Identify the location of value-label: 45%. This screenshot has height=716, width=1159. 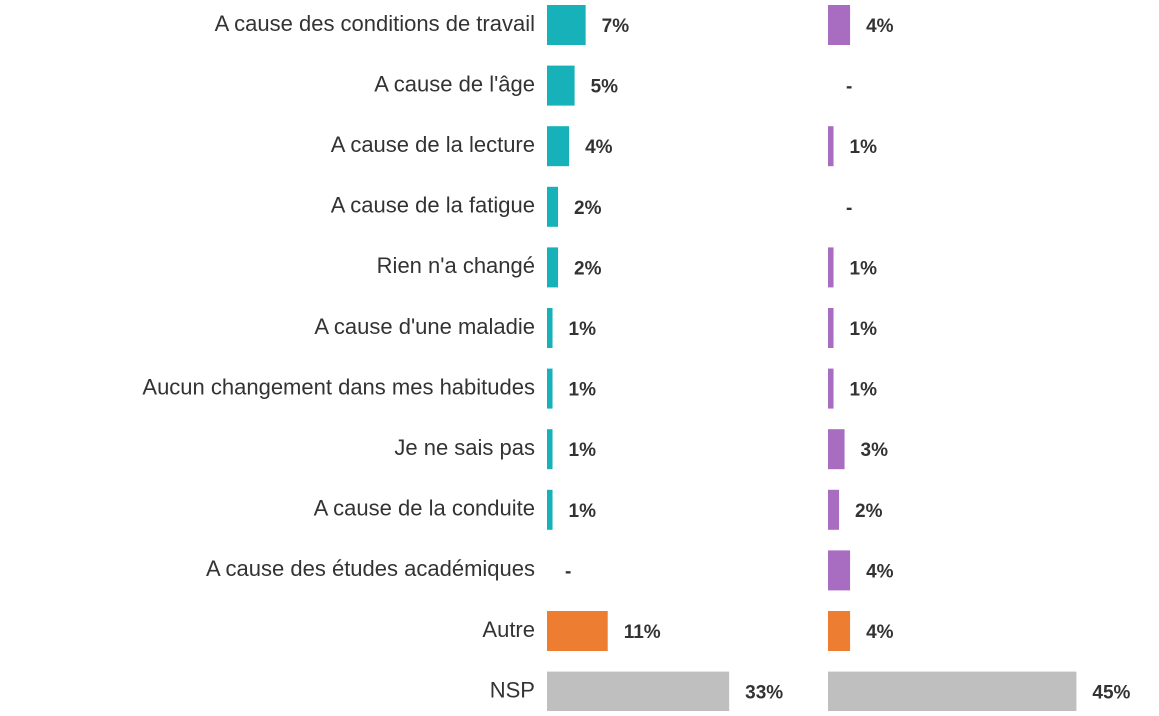
(1111, 693).